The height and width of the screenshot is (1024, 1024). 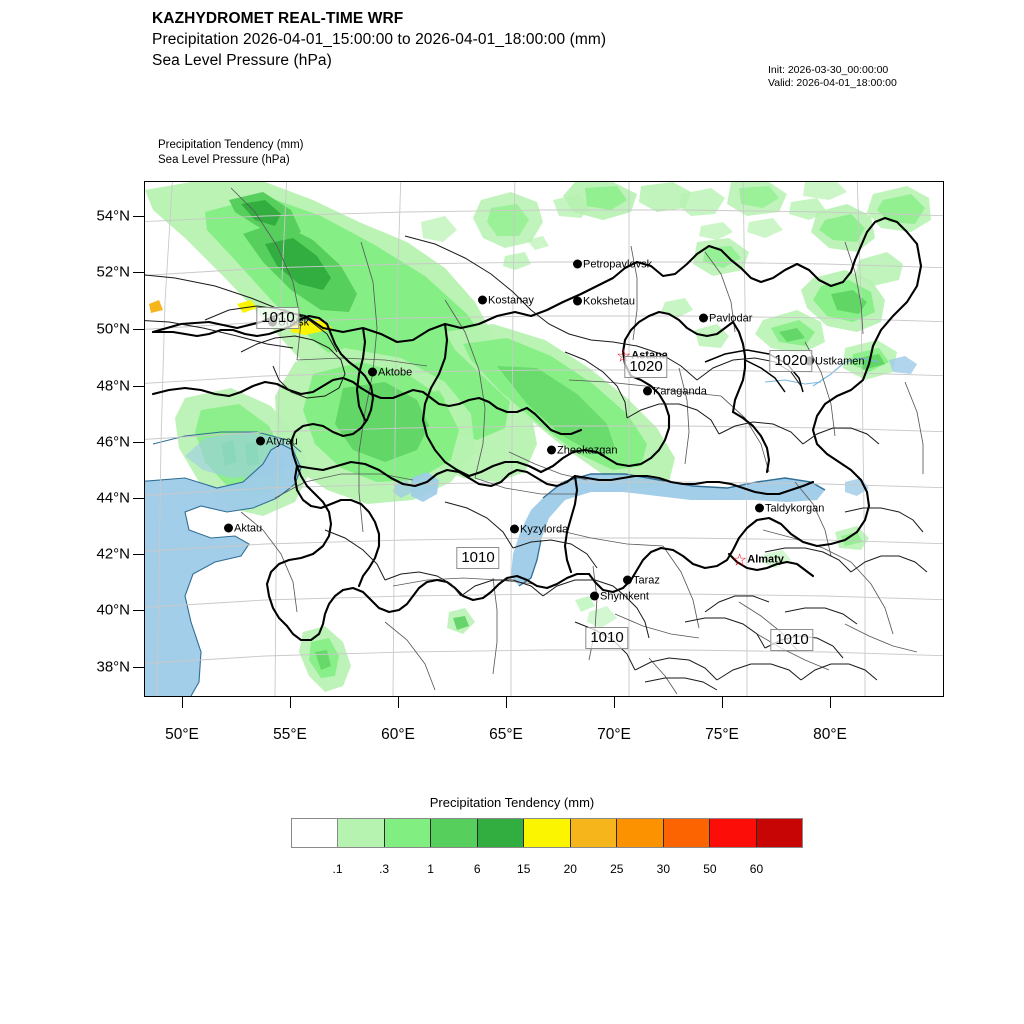 What do you see at coordinates (614, 734) in the screenshot?
I see `longitude-tick-label: 70°E` at bounding box center [614, 734].